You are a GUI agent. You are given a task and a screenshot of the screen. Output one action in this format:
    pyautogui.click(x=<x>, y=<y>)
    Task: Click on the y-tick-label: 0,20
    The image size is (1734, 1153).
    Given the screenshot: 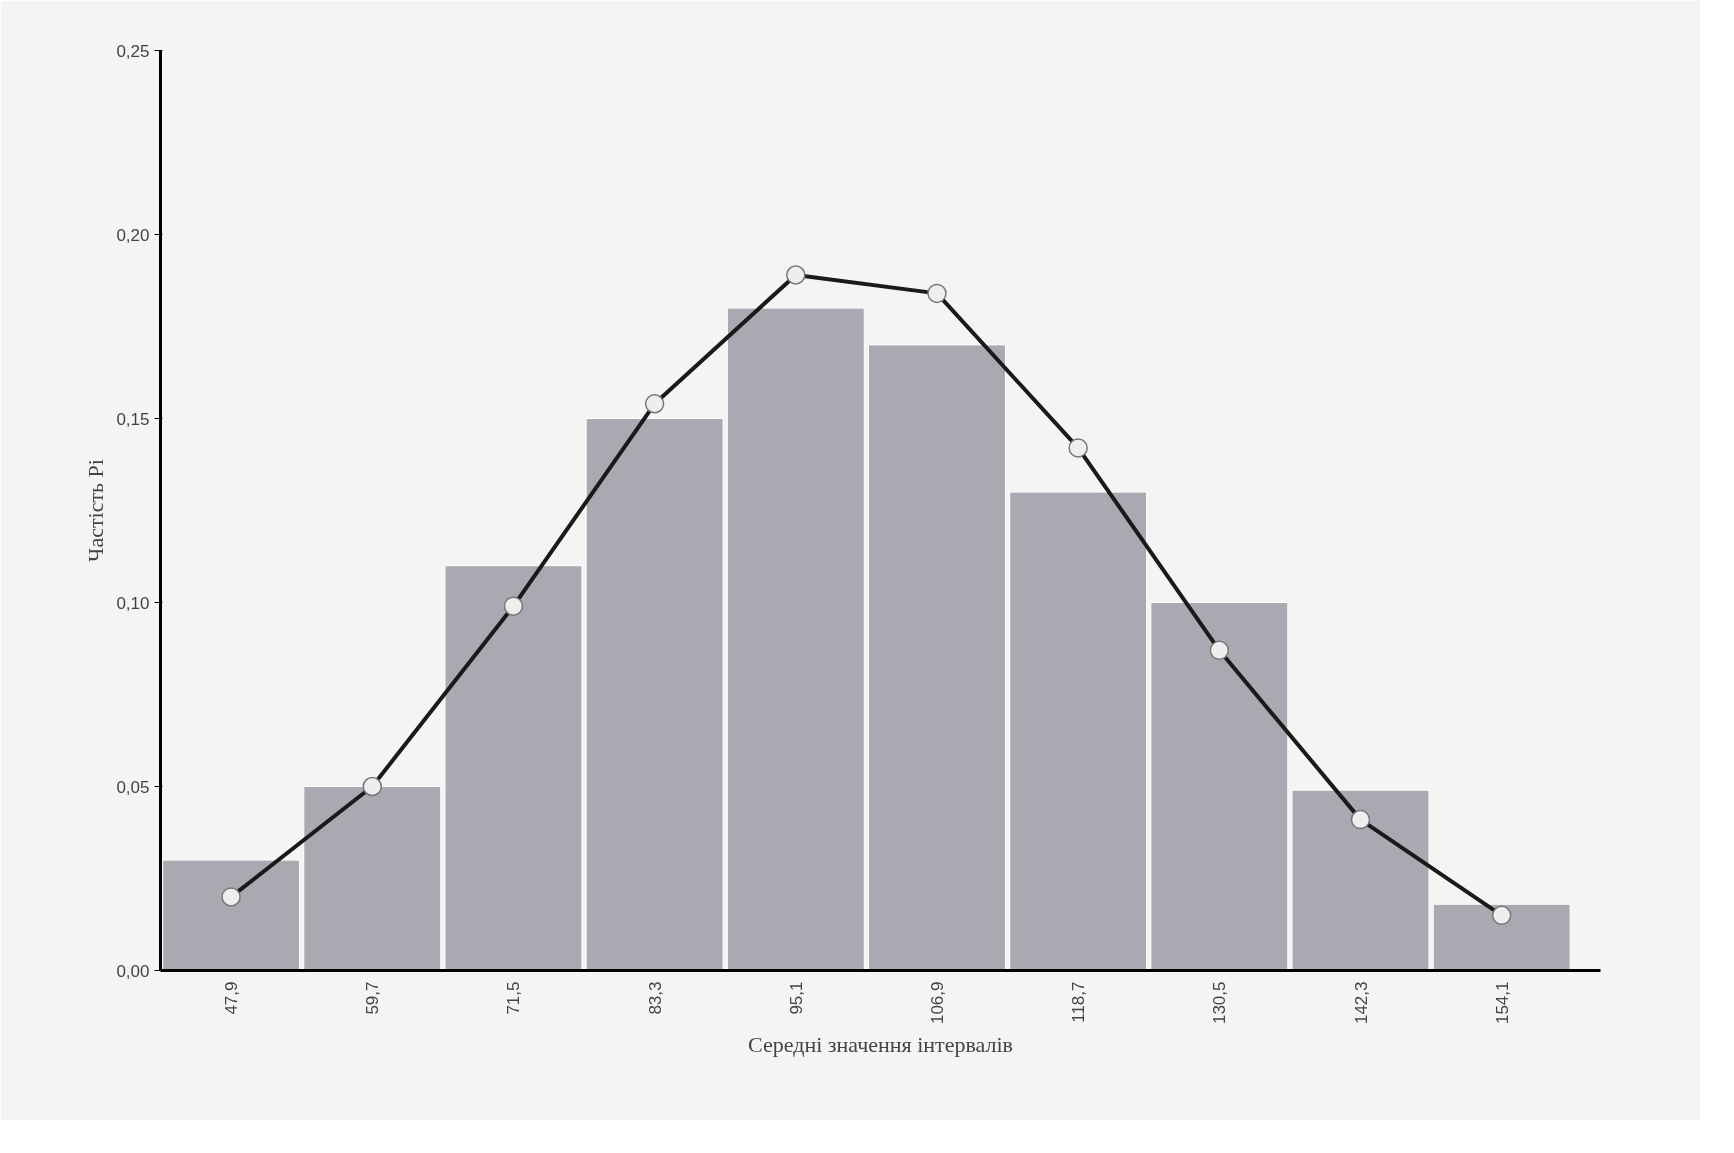 What is the action you would take?
    pyautogui.click(x=133, y=235)
    